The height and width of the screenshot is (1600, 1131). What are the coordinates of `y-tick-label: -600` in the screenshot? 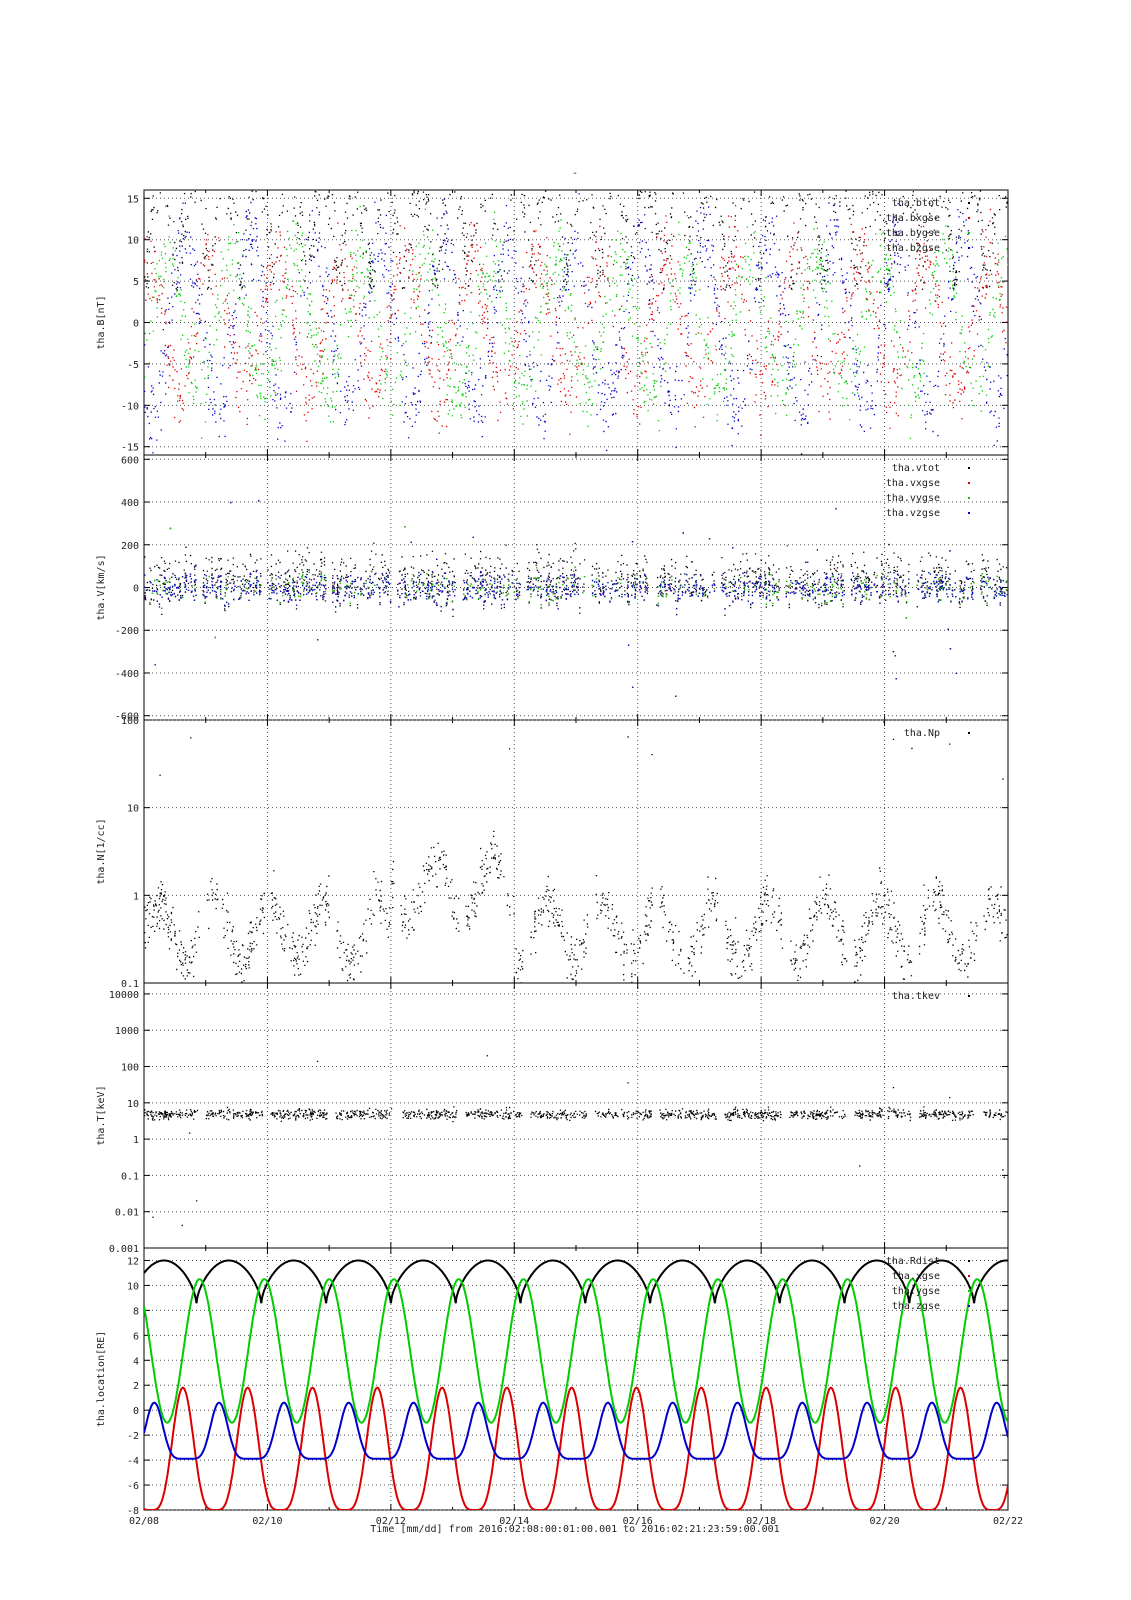 It's located at (127, 717).